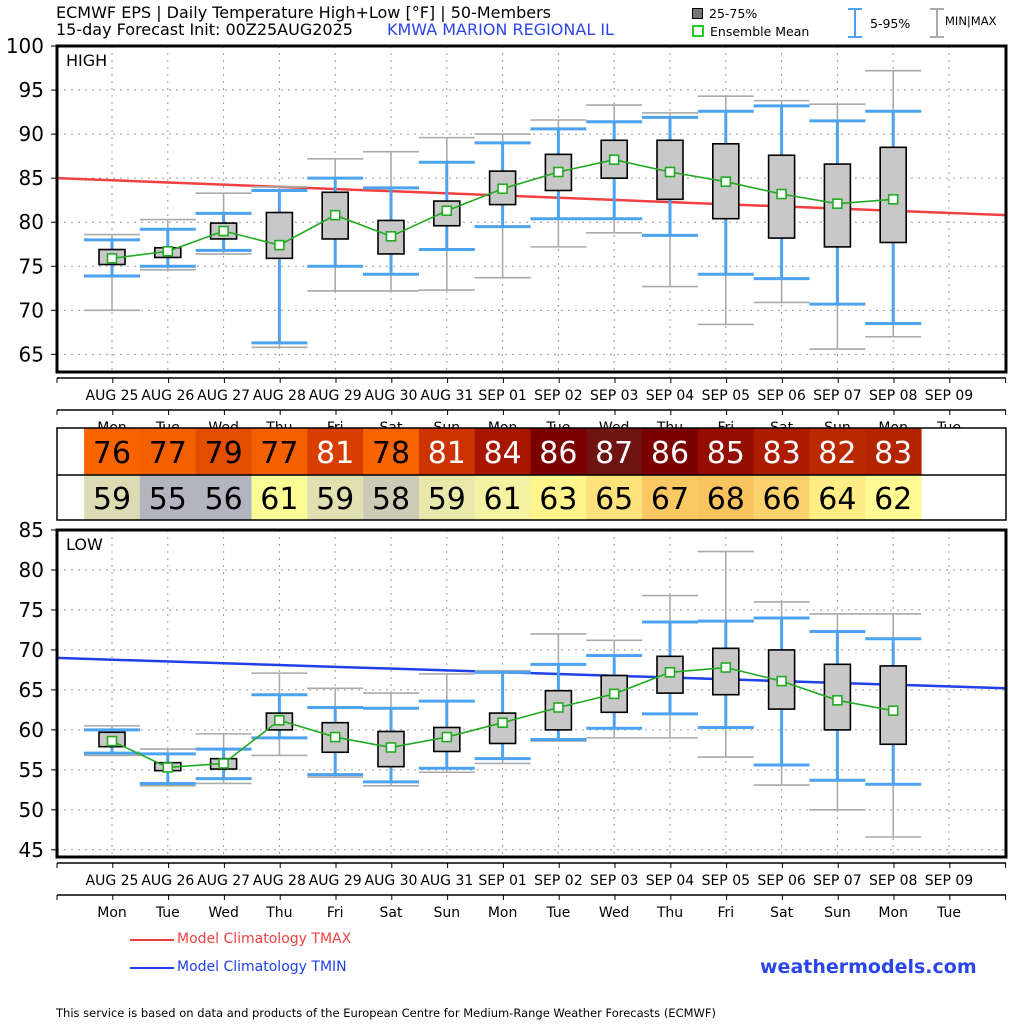 The image size is (1024, 1024). Describe the element at coordinates (890, 23) in the screenshot. I see `legend-p5-95-label: 5-95%` at that location.